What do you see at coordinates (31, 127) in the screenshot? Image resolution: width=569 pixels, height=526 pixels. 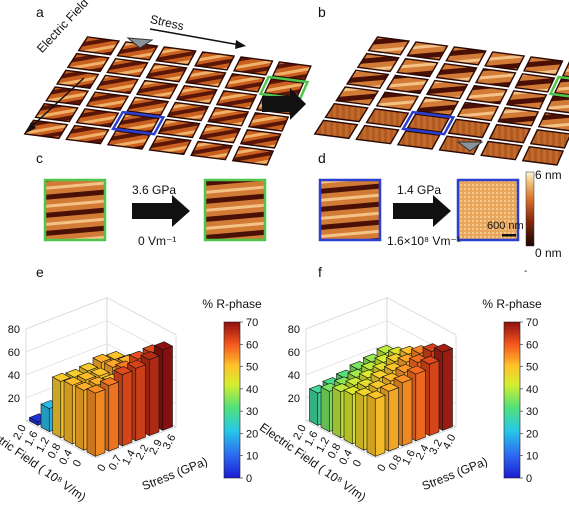 I see `field-arrowhead-icon` at bounding box center [31, 127].